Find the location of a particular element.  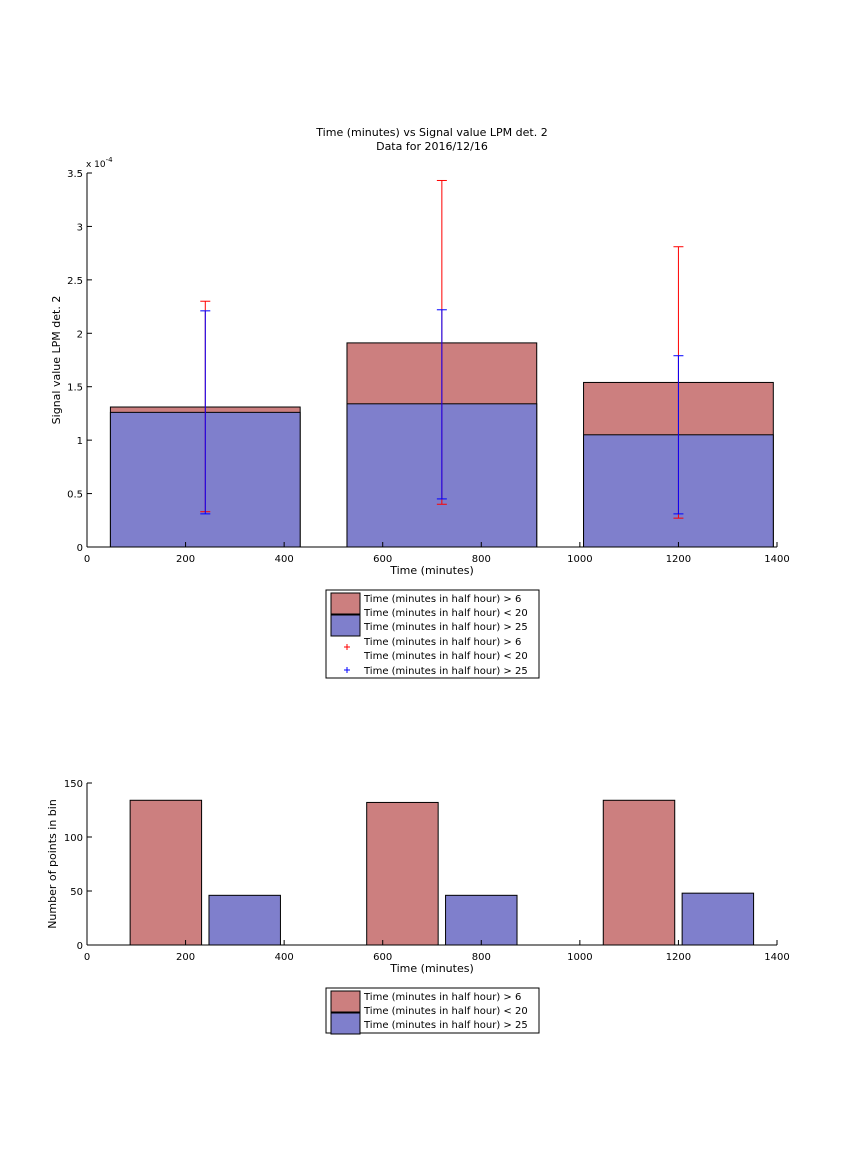

y-ticks: 0 50 100 150 is located at coordinates (78, 865).